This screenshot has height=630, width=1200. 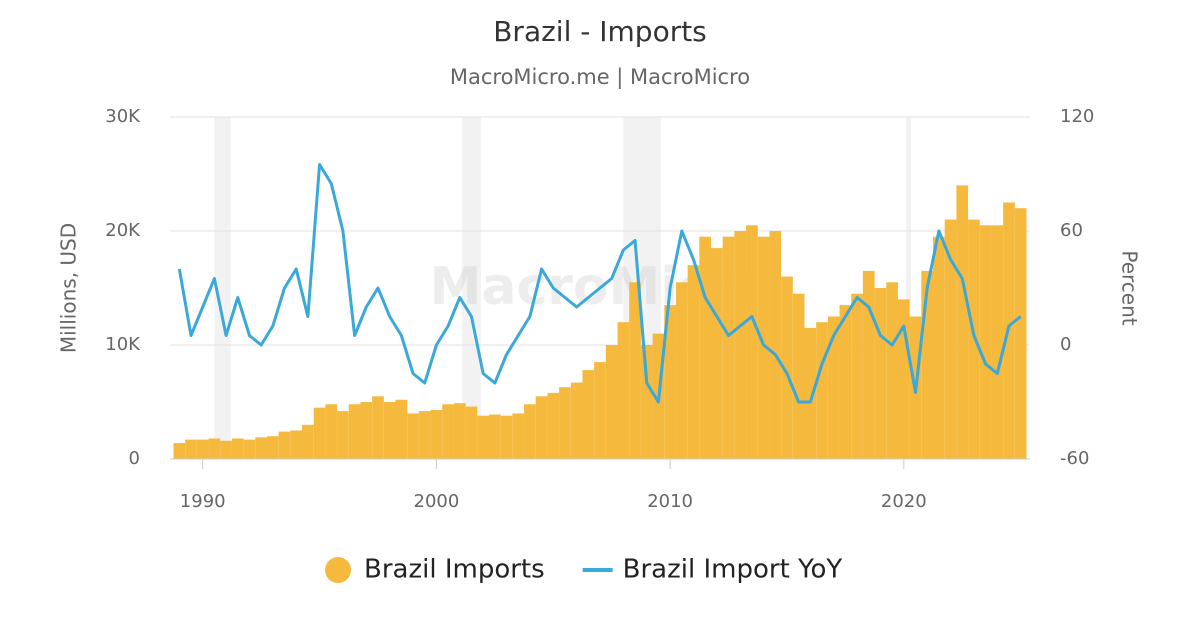 What do you see at coordinates (600, 31) in the screenshot?
I see `chart-title: Brazil - Imports` at bounding box center [600, 31].